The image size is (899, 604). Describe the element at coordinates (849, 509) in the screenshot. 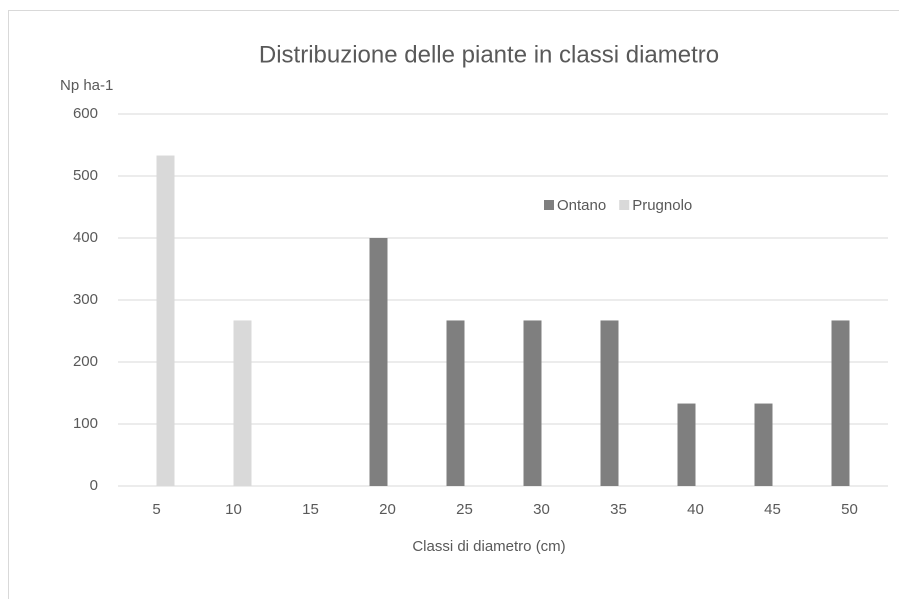

I see `x-tick-label: 50` at that location.